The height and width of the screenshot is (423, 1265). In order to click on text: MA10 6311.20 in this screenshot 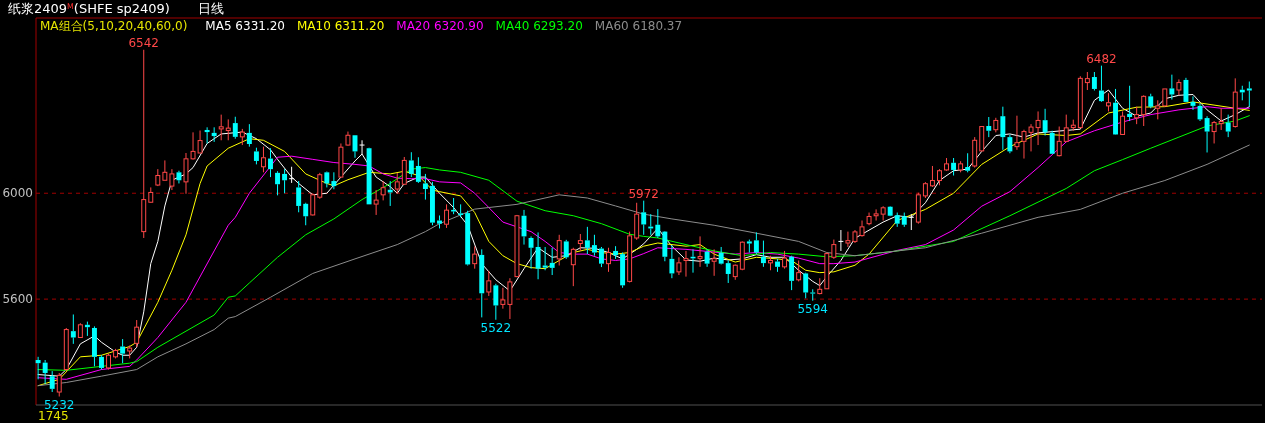, I will do `click(341, 26)`.